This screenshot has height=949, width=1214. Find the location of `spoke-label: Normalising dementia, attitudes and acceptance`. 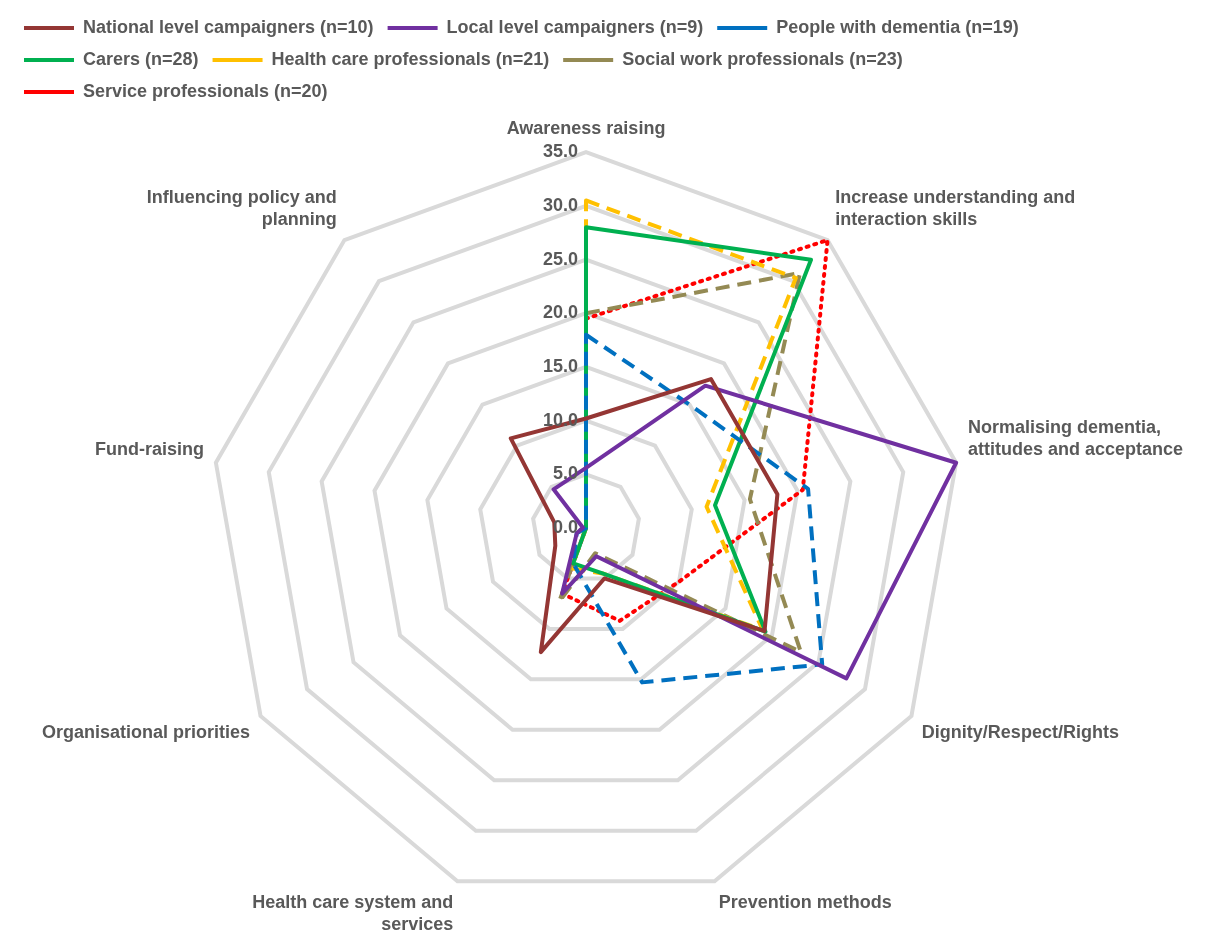

spoke-label: Normalising dementia, attitudes and acceptance is located at coordinates (1075, 438).